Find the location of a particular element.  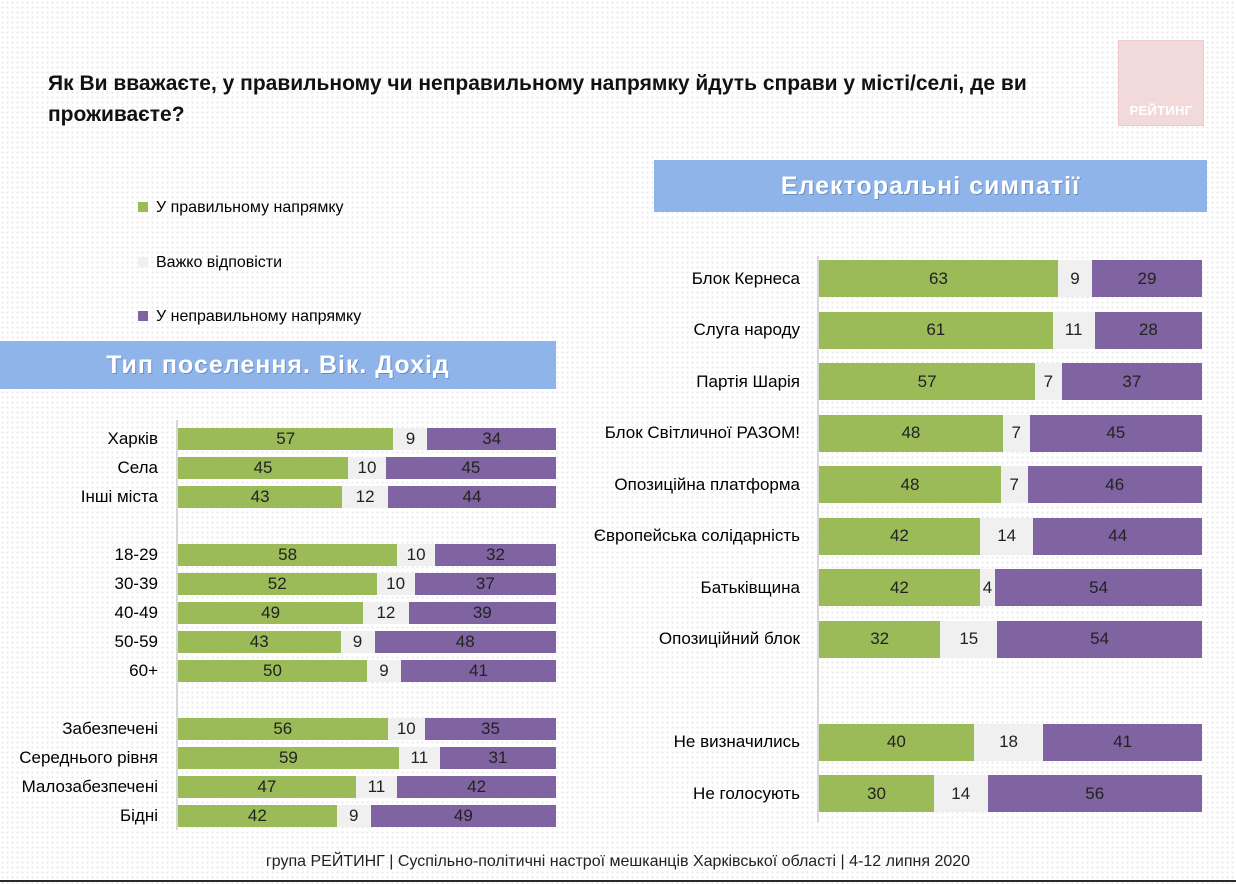

bar-segment-right: 43 is located at coordinates (259, 642).